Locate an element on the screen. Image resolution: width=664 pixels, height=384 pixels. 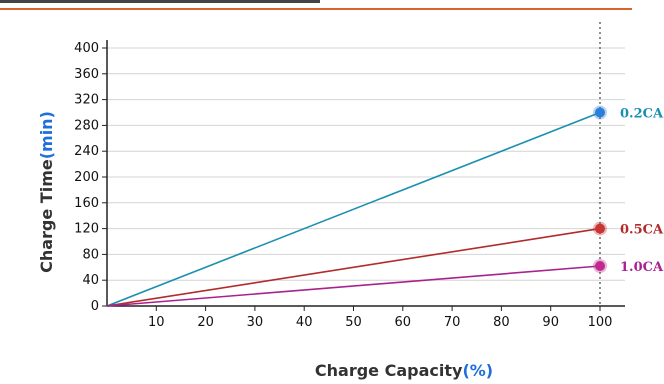
y-tick-label: 240 is located at coordinates (86, 151).